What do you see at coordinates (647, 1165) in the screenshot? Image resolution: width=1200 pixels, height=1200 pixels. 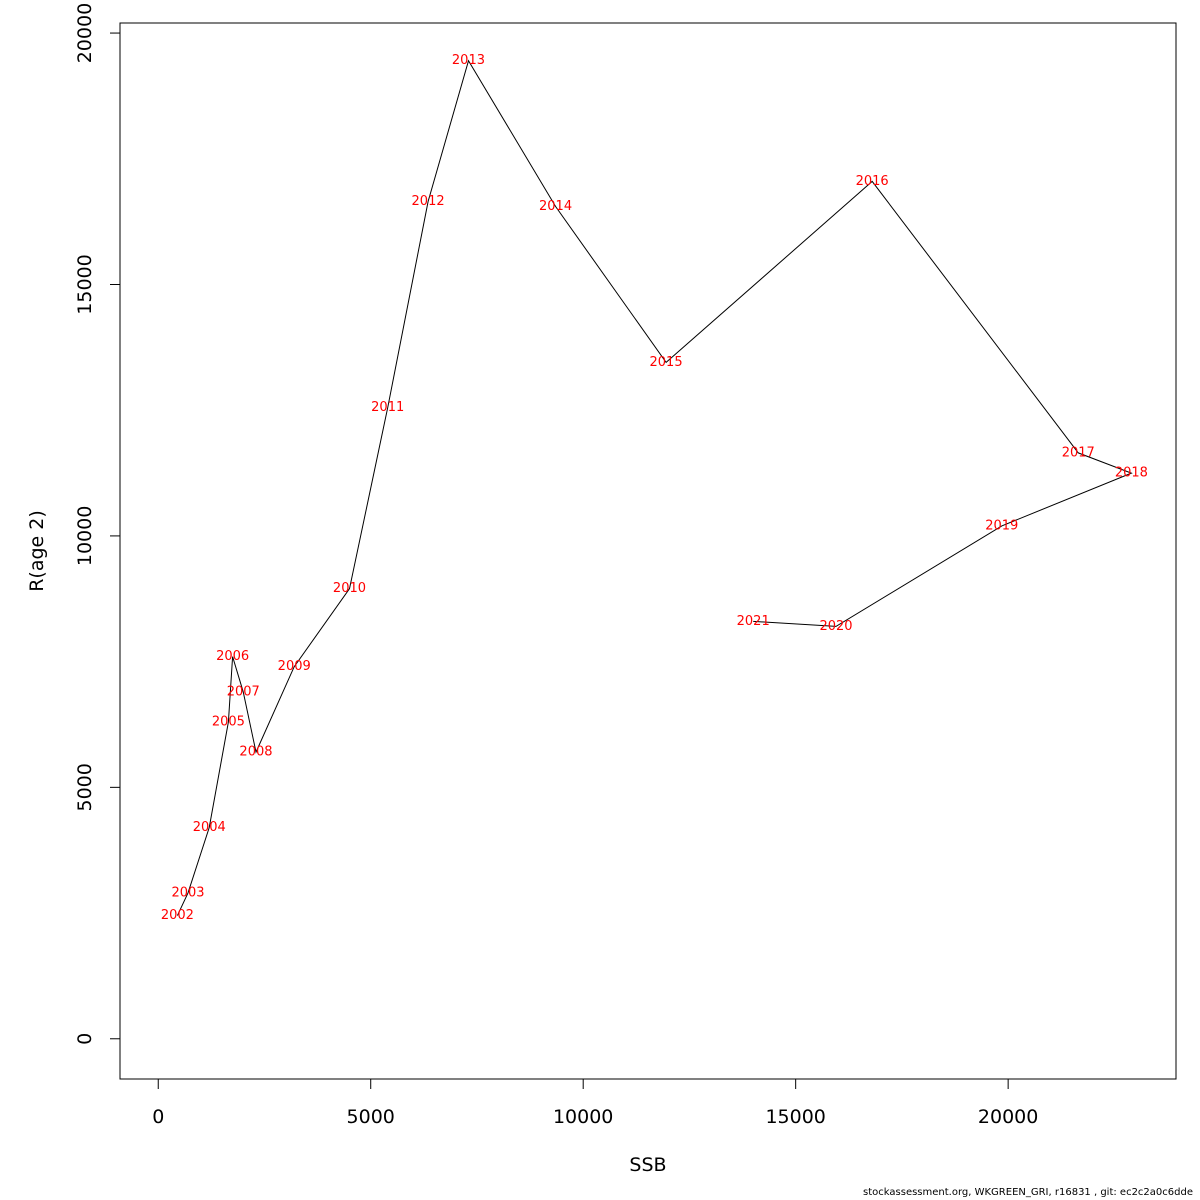 I see `x-axis-title: SSB` at bounding box center [647, 1165].